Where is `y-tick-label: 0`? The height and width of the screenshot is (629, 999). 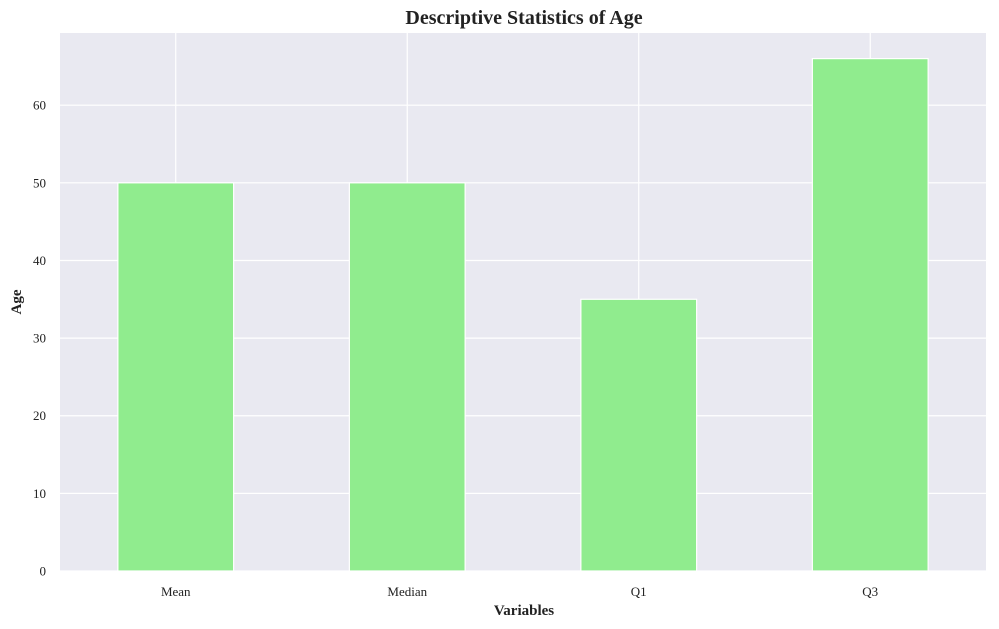
y-tick-label: 0 is located at coordinates (43, 571).